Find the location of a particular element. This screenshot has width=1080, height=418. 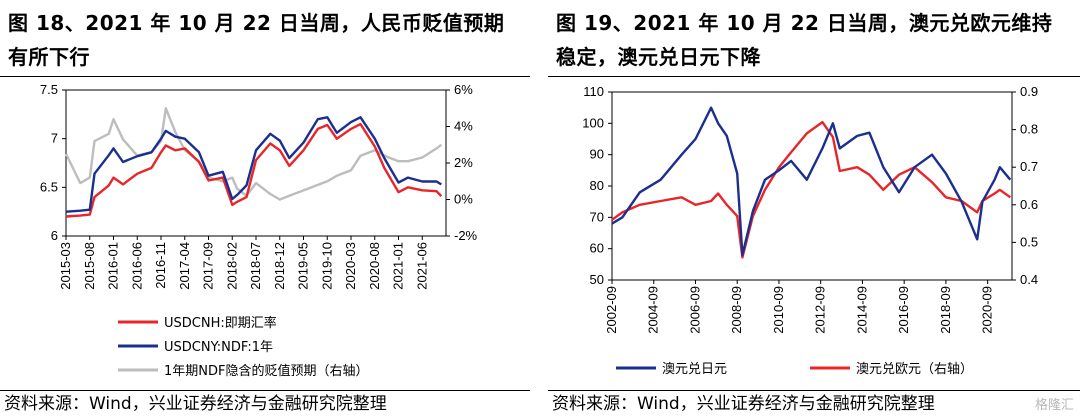

legend-label: 澳元兑欧元（右轴） is located at coordinates (914, 369).